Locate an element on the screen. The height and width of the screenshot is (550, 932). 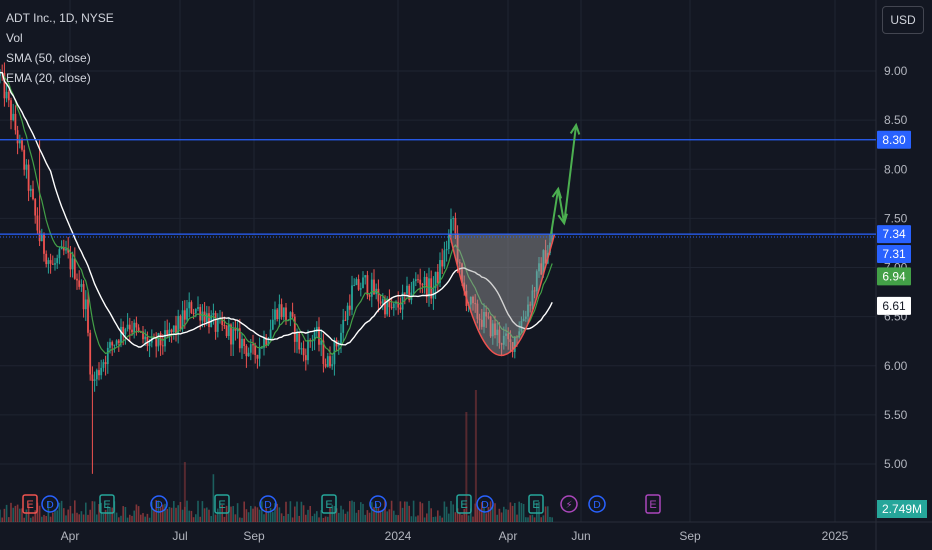
cup-curve is located at coordinates (502, 295).